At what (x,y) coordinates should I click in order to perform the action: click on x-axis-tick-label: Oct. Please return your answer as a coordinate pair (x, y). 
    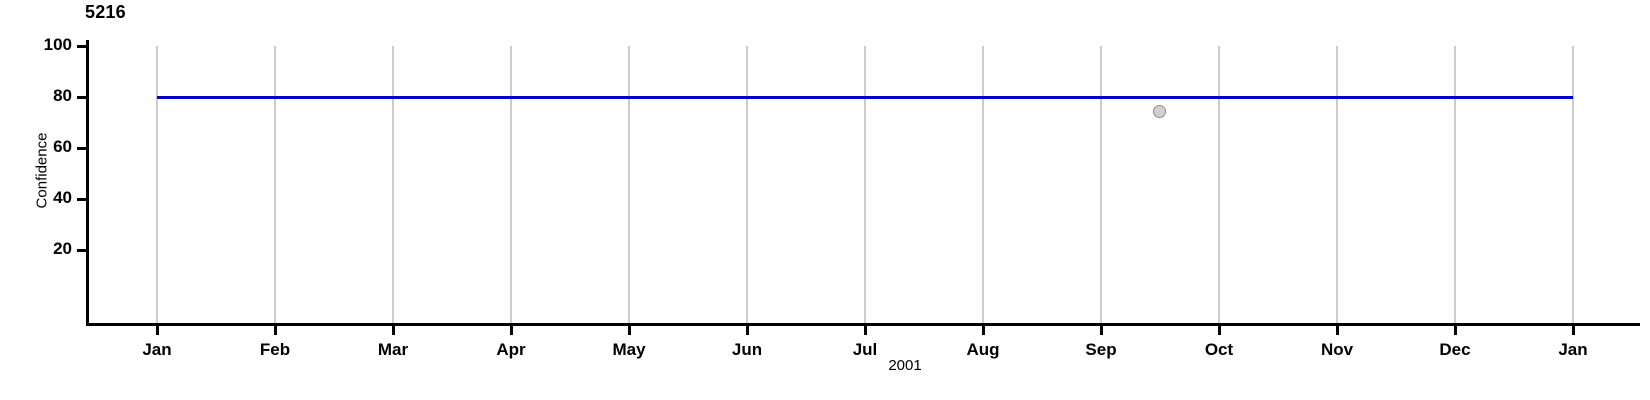
    Looking at the image, I should click on (1219, 349).